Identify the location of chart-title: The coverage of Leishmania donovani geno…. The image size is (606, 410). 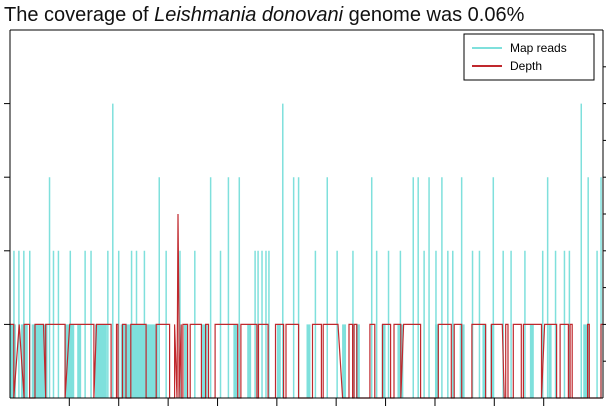
(303, 15).